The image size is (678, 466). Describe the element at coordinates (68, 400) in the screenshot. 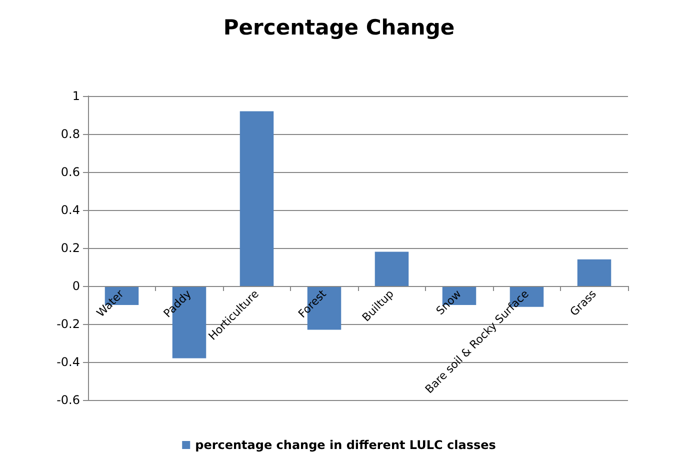

I see `y-tick-label: -0.6` at that location.